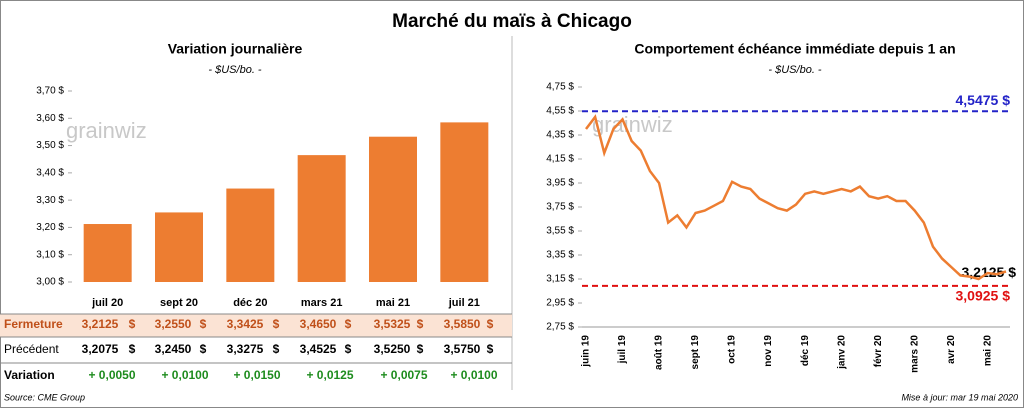  What do you see at coordinates (951, 349) in the screenshot?
I see `x-tick-label: avr 20` at bounding box center [951, 349].